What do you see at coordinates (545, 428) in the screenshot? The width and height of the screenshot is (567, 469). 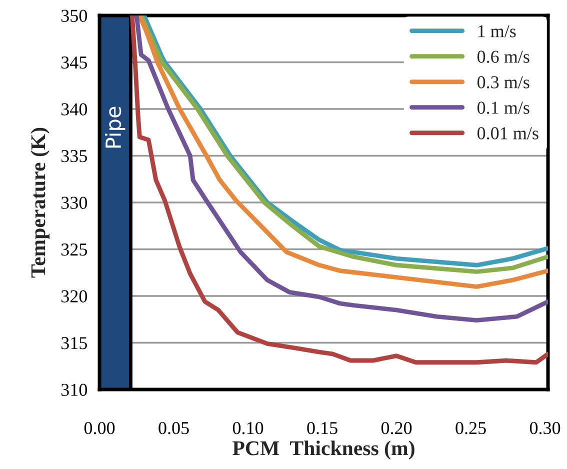 I see `x-tick-label: 0.30` at bounding box center [545, 428].